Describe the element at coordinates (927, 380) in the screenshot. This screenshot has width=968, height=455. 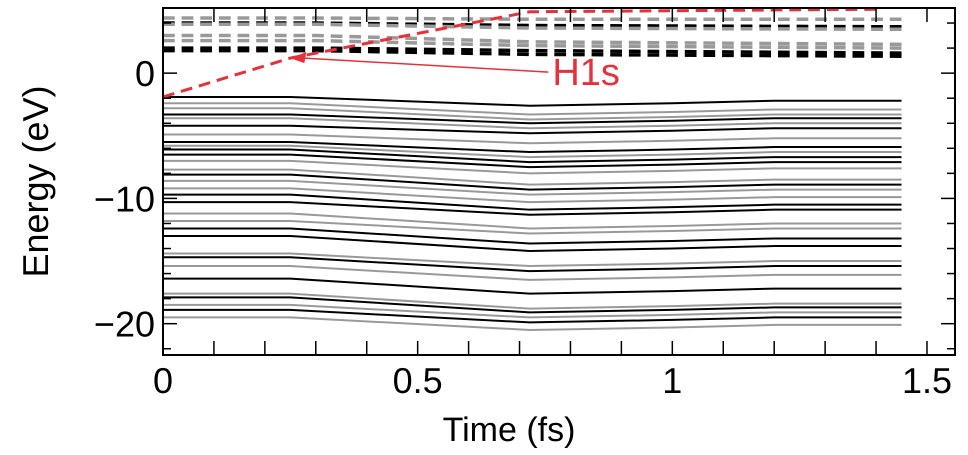
I see `x-tick-label: 1.5` at that location.